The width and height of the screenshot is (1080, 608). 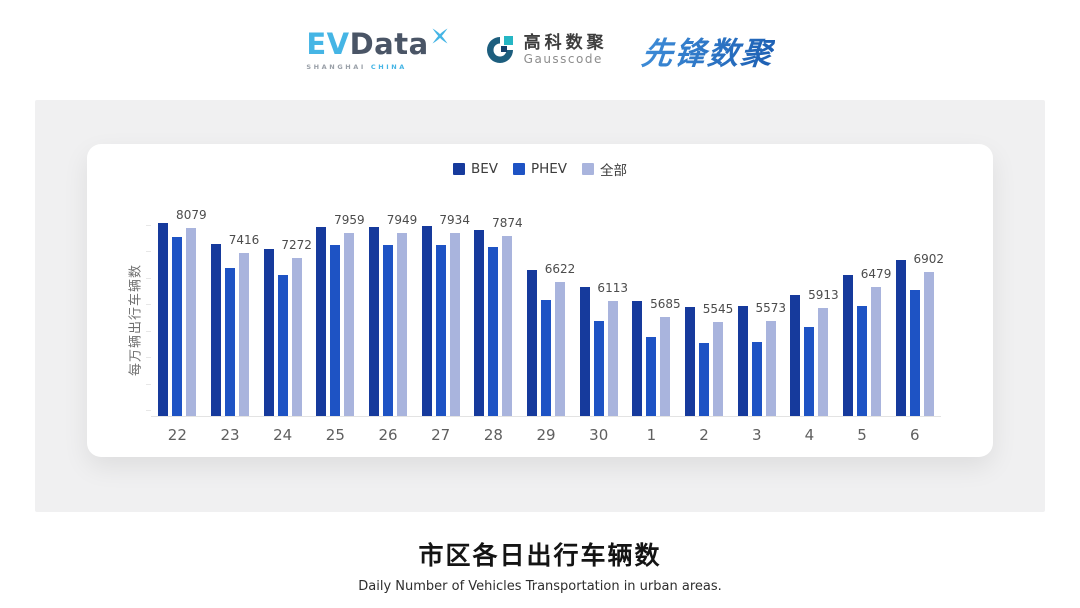 I want to click on gausscode-logo-en: Gausscode, so click(x=563, y=58).